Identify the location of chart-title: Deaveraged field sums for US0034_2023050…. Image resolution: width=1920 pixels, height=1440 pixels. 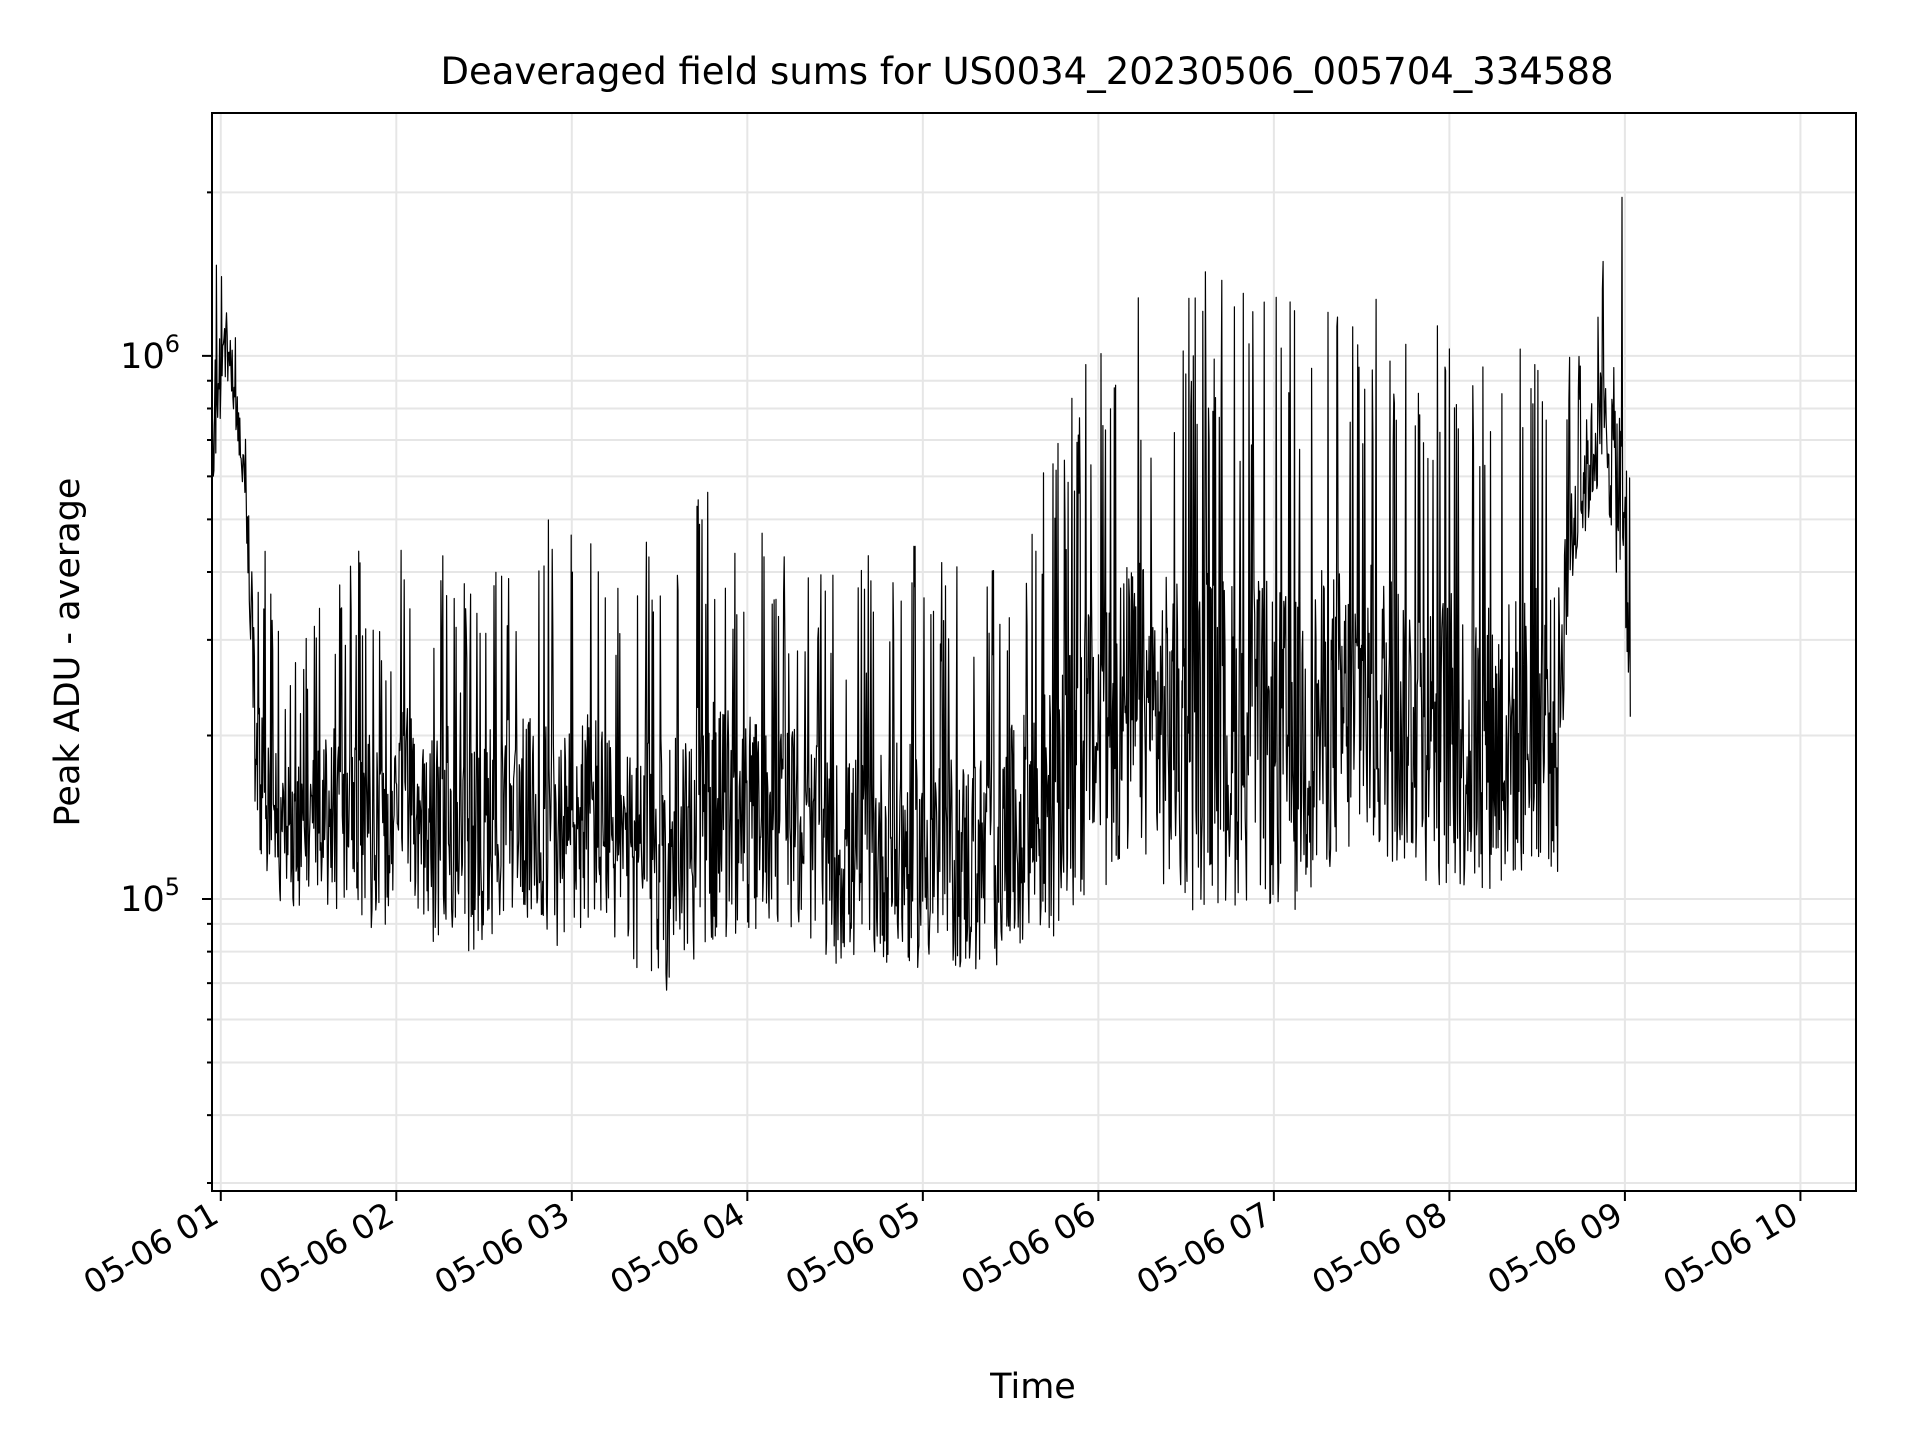
(1026, 71).